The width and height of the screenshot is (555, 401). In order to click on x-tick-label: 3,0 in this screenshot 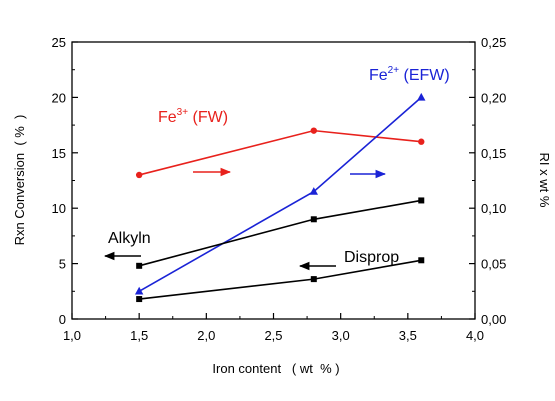, I will do `click(341, 335)`.